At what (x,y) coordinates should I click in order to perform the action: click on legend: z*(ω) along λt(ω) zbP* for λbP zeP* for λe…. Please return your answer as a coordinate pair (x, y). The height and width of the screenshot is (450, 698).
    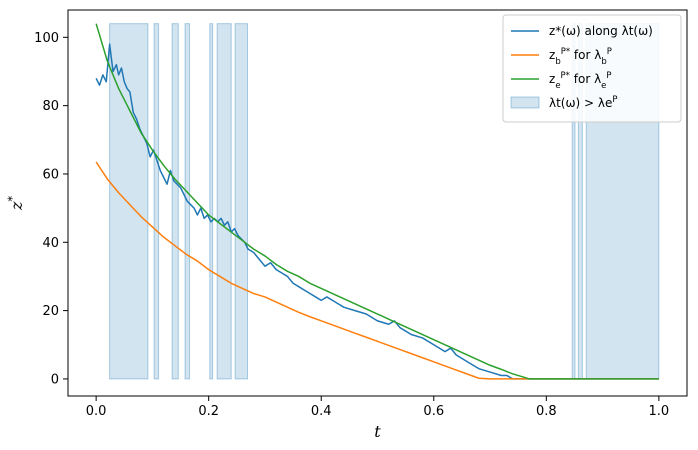
    Looking at the image, I should click on (592, 68).